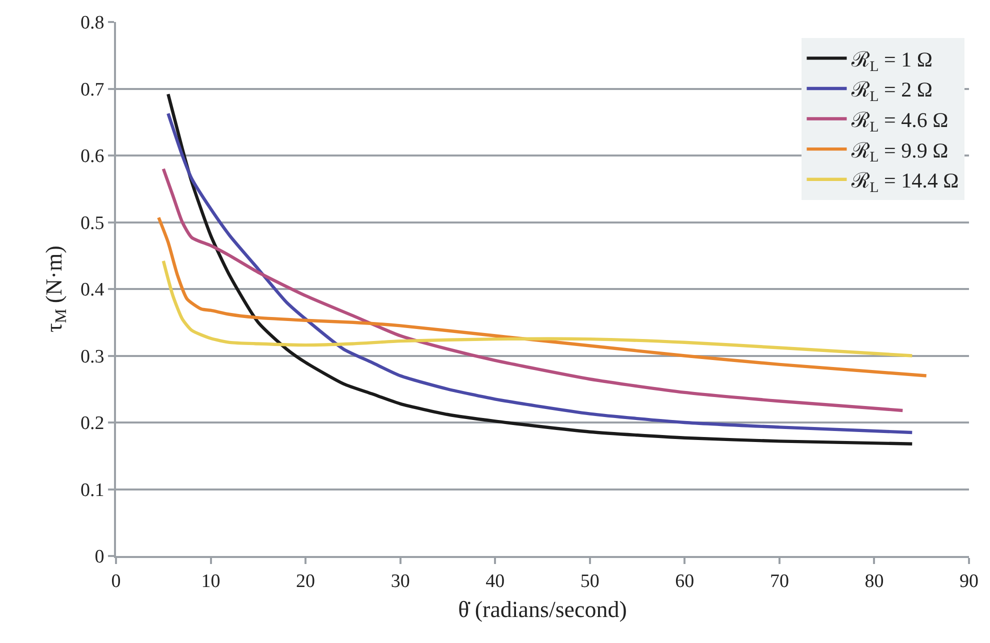  What do you see at coordinates (874, 581) in the screenshot?
I see `x-tick-label: 80` at bounding box center [874, 581].